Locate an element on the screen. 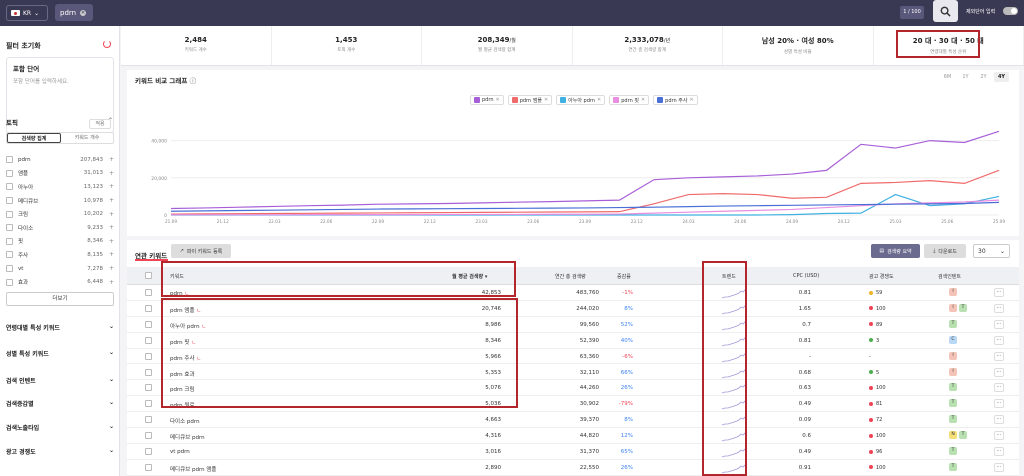 This screenshot has height=476, width=1024. range-6m: 6M is located at coordinates (947, 77).